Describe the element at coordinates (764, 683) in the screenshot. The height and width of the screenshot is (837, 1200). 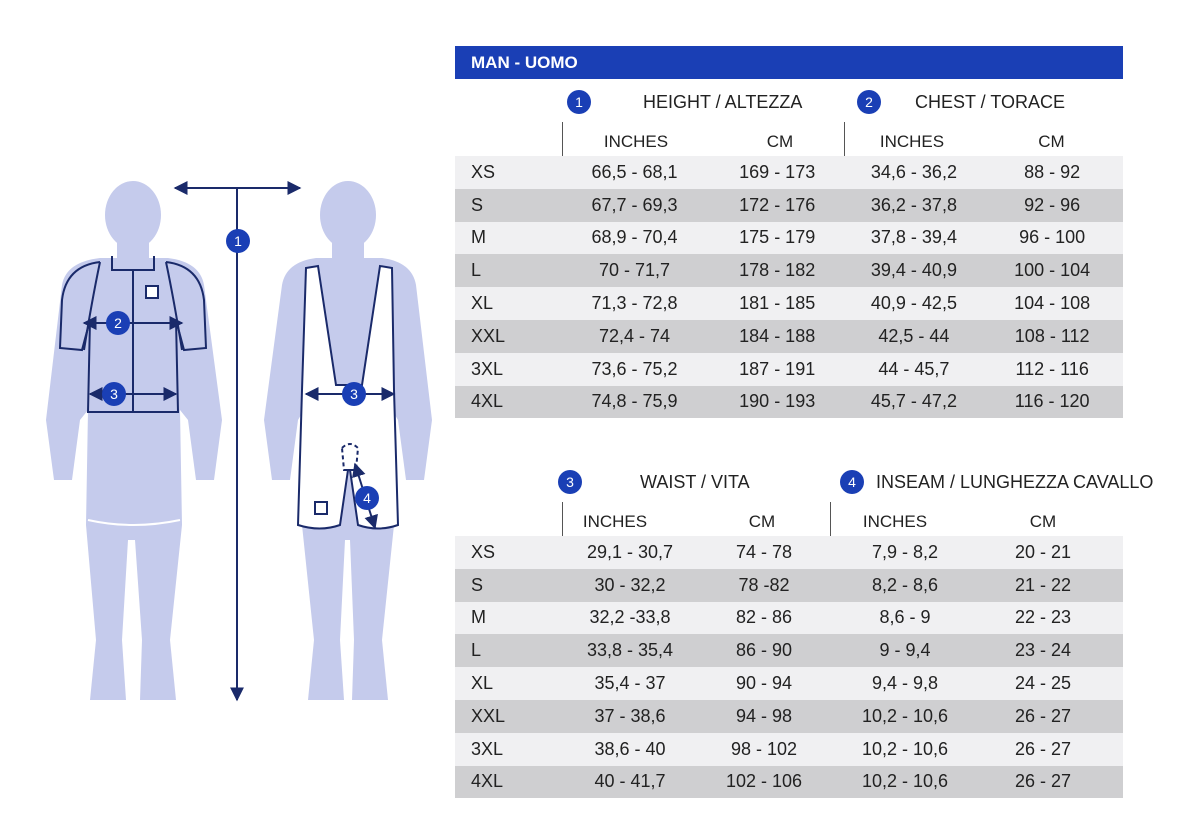
I see `group-a-cm-cell: 90 - 94` at that location.